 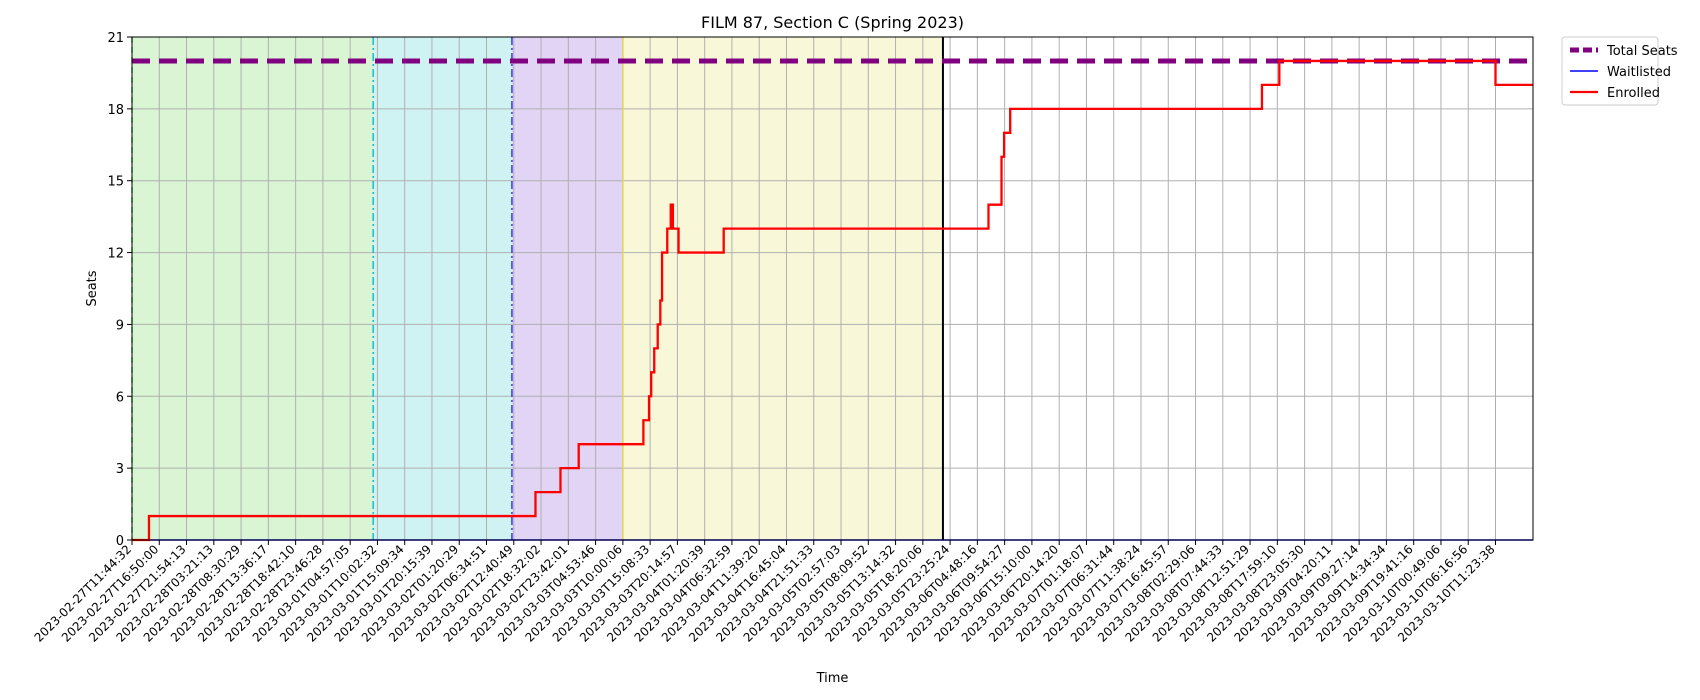 What do you see at coordinates (120, 325) in the screenshot?
I see `y-tick-label: 9` at bounding box center [120, 325].